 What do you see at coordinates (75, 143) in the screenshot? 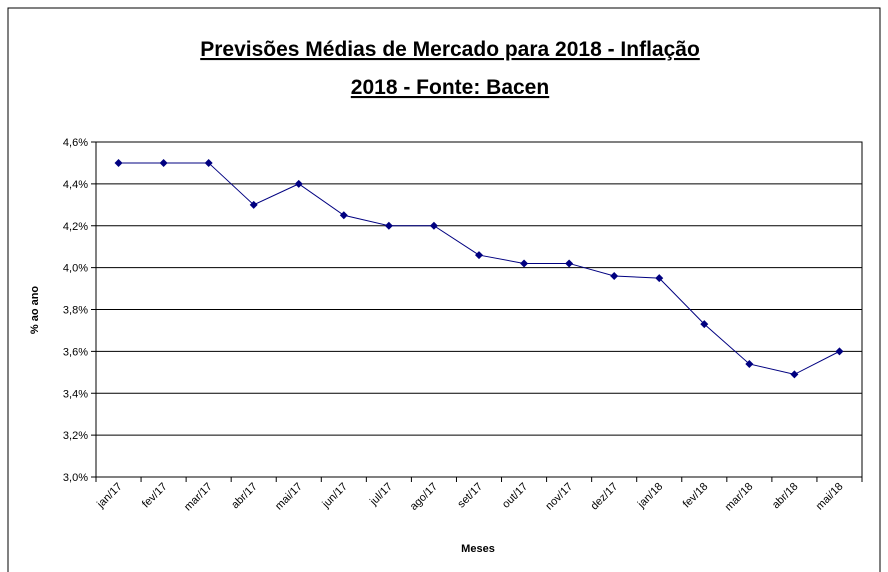
I see `y-tick-label: 4,6%` at bounding box center [75, 143].